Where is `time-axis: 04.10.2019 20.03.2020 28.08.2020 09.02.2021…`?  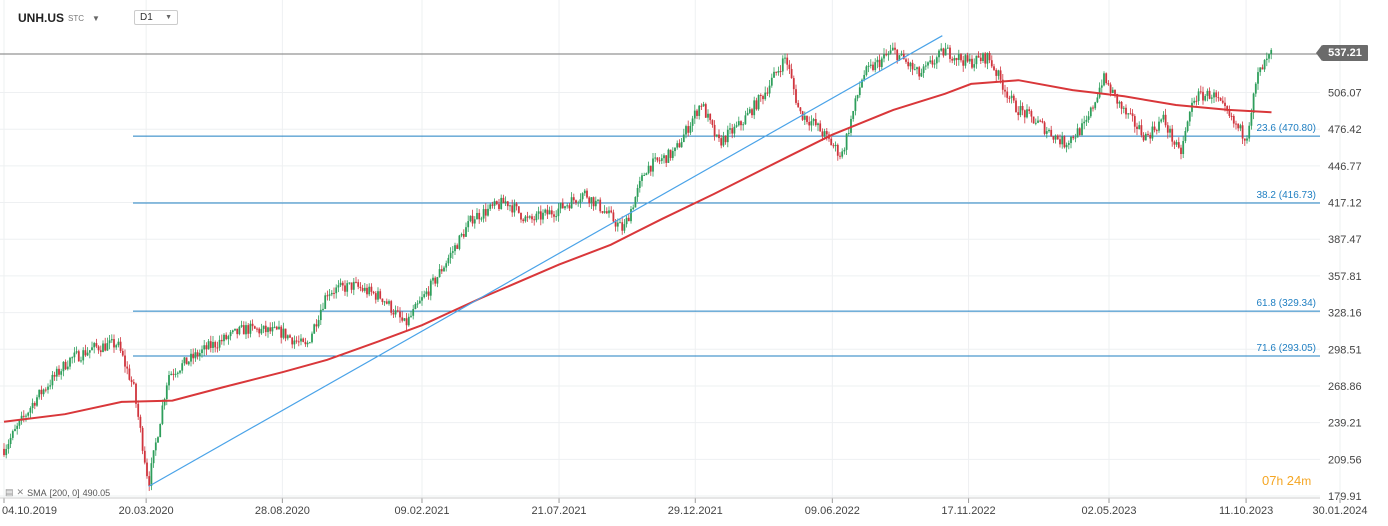 time-axis: 04.10.2019 20.03.2020 28.08.2020 09.02.2021… is located at coordinates (684, 507).